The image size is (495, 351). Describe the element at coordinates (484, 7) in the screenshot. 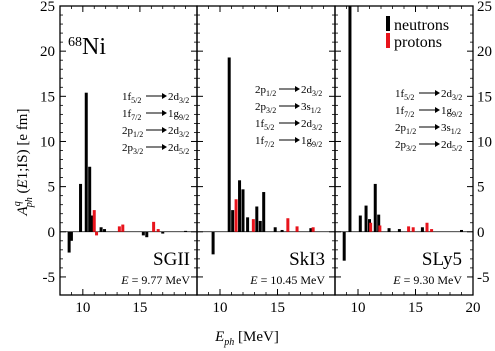

I see `y-tick-label-right: 25` at that location.